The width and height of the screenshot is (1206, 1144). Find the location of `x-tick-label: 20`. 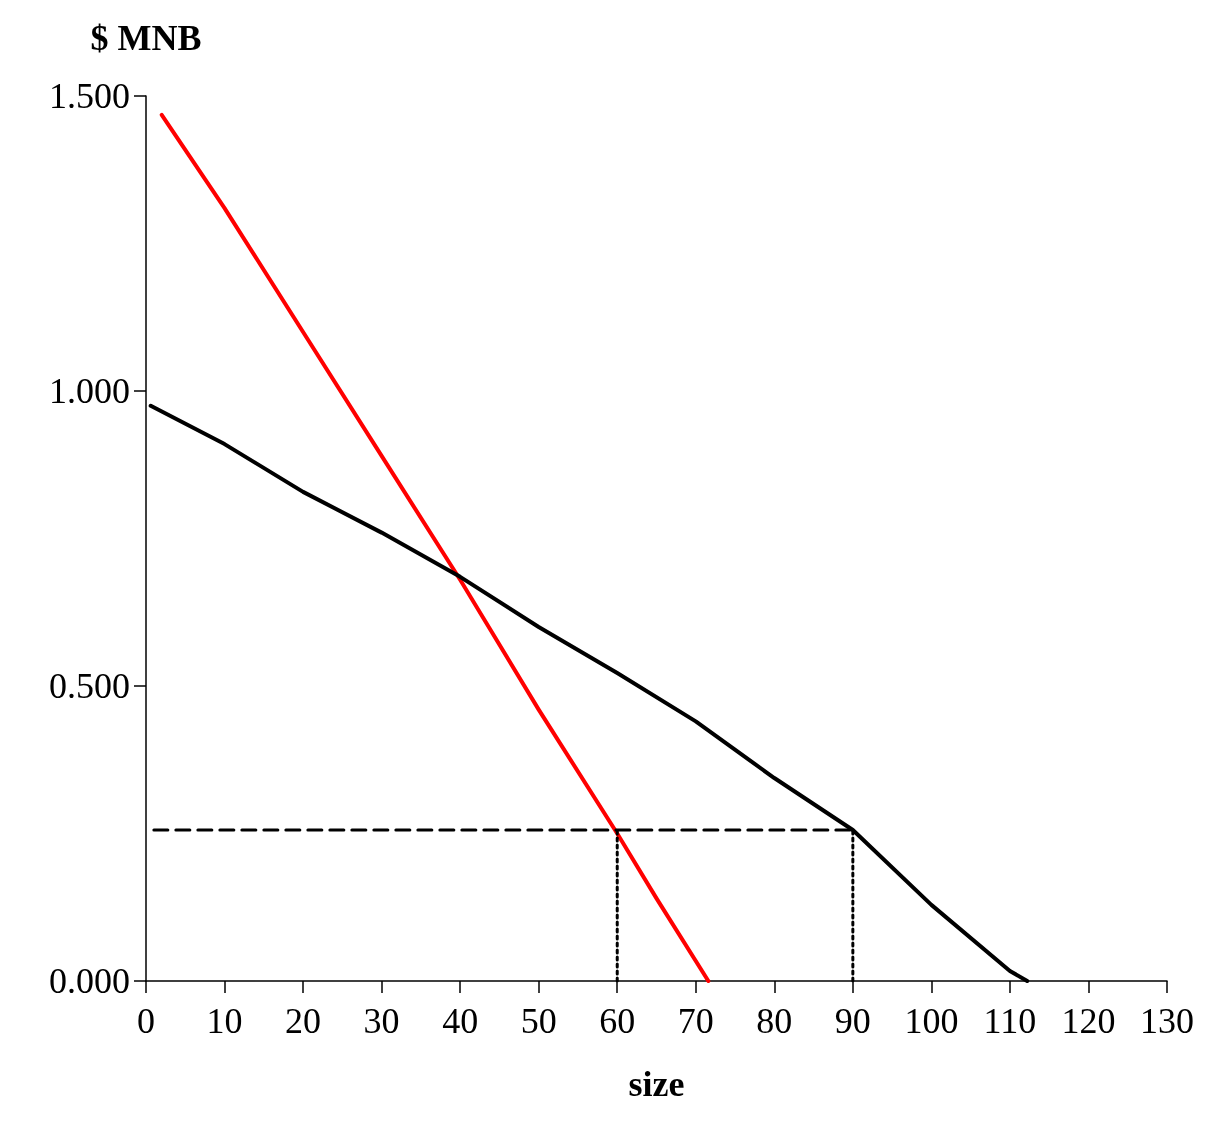

x-tick-label: 20 is located at coordinates (303, 1021).